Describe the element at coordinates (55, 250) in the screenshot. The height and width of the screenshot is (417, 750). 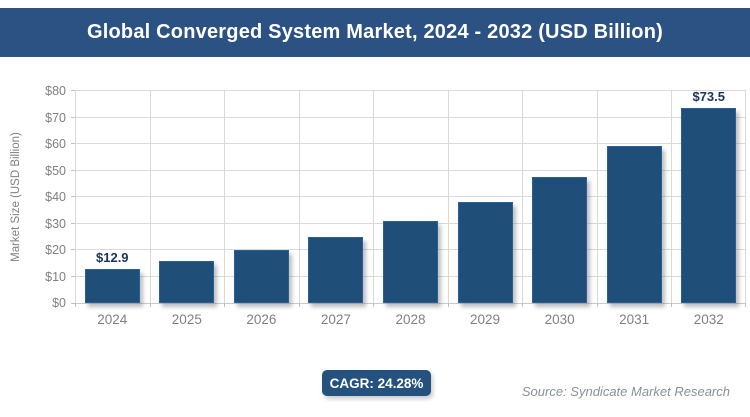
I see `y-tick-label-20: $20` at that location.